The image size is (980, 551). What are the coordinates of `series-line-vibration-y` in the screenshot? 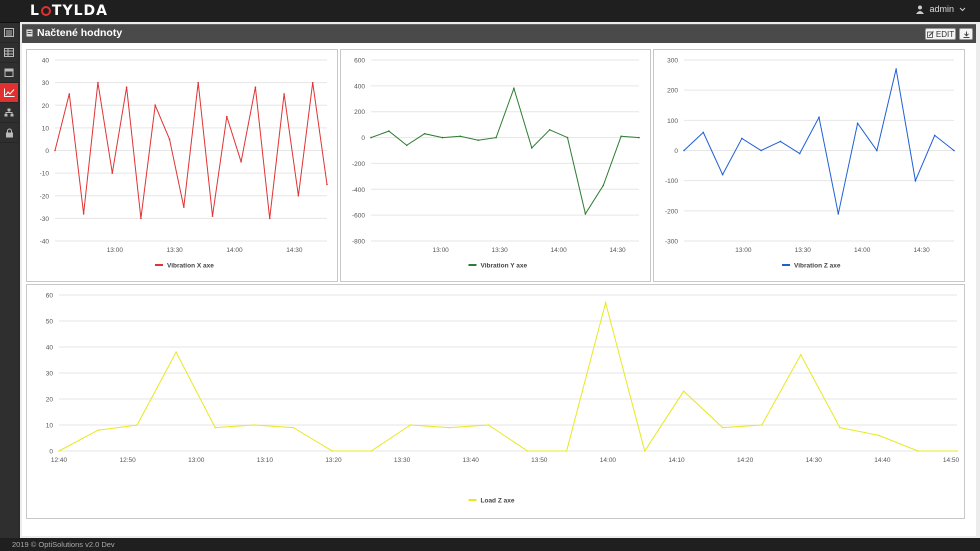 It's located at (505, 151).